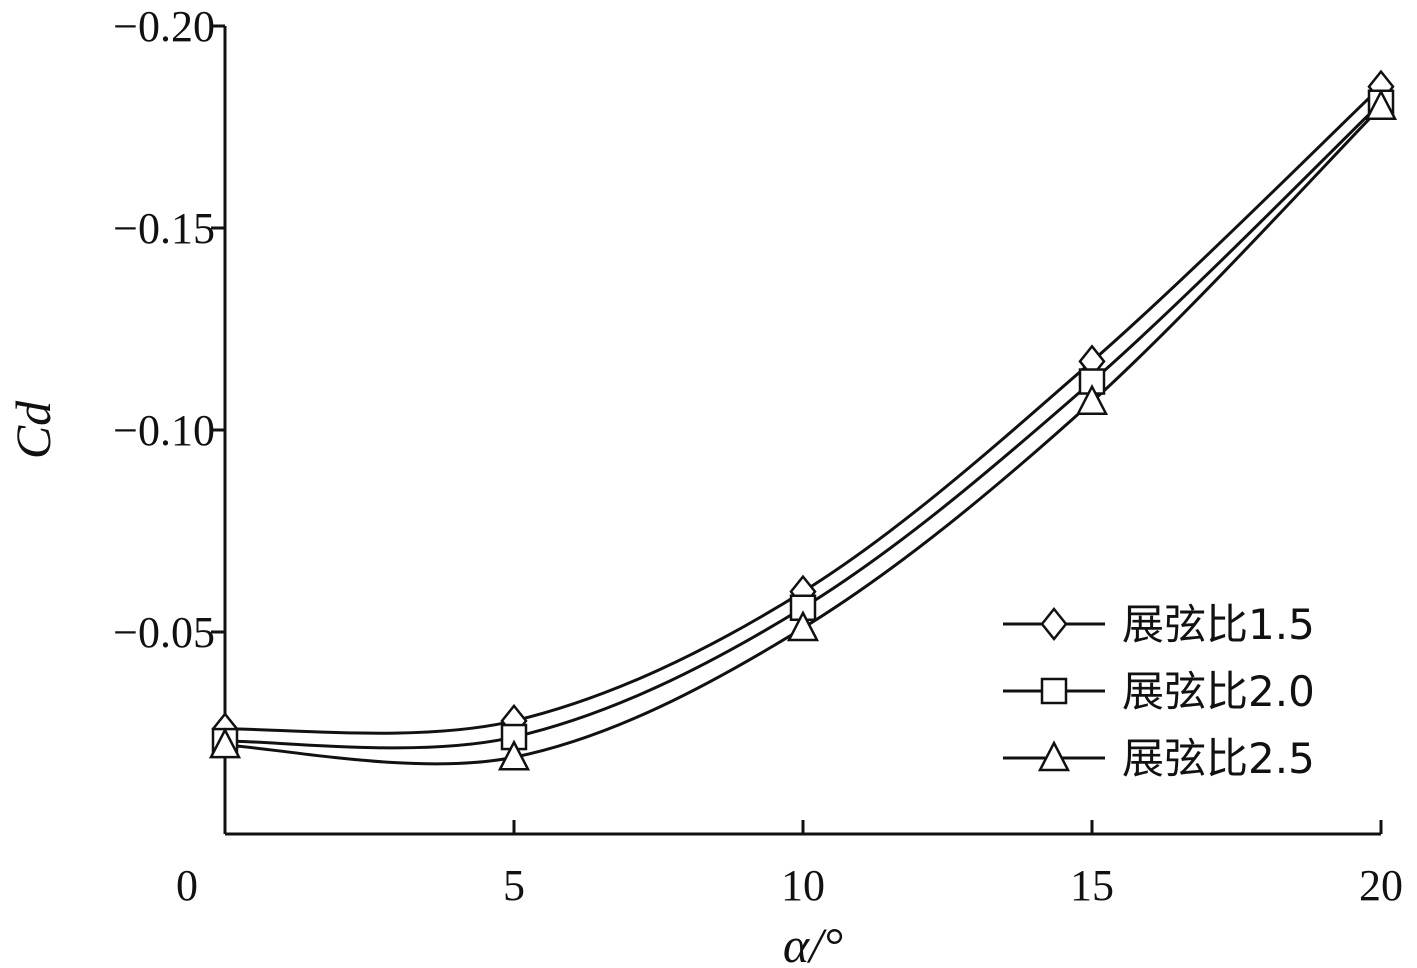 Image resolution: width=1417 pixels, height=968 pixels. Describe the element at coordinates (514, 885) in the screenshot. I see `x-tick-label: 5` at that location.